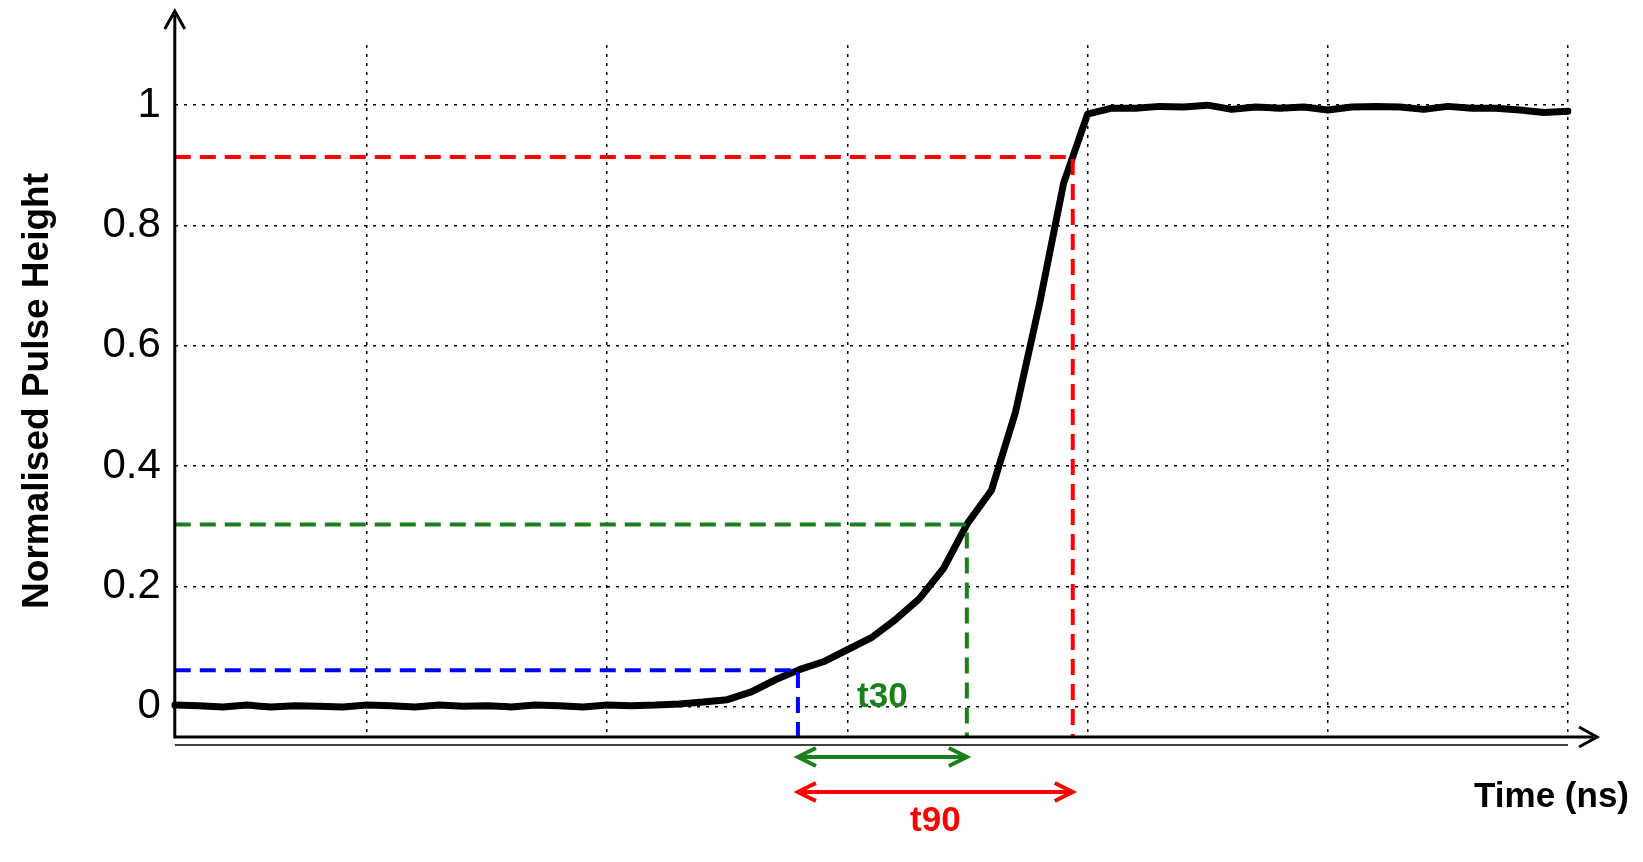 This screenshot has height=862, width=1643. I want to click on annotation: t30, so click(882, 695).